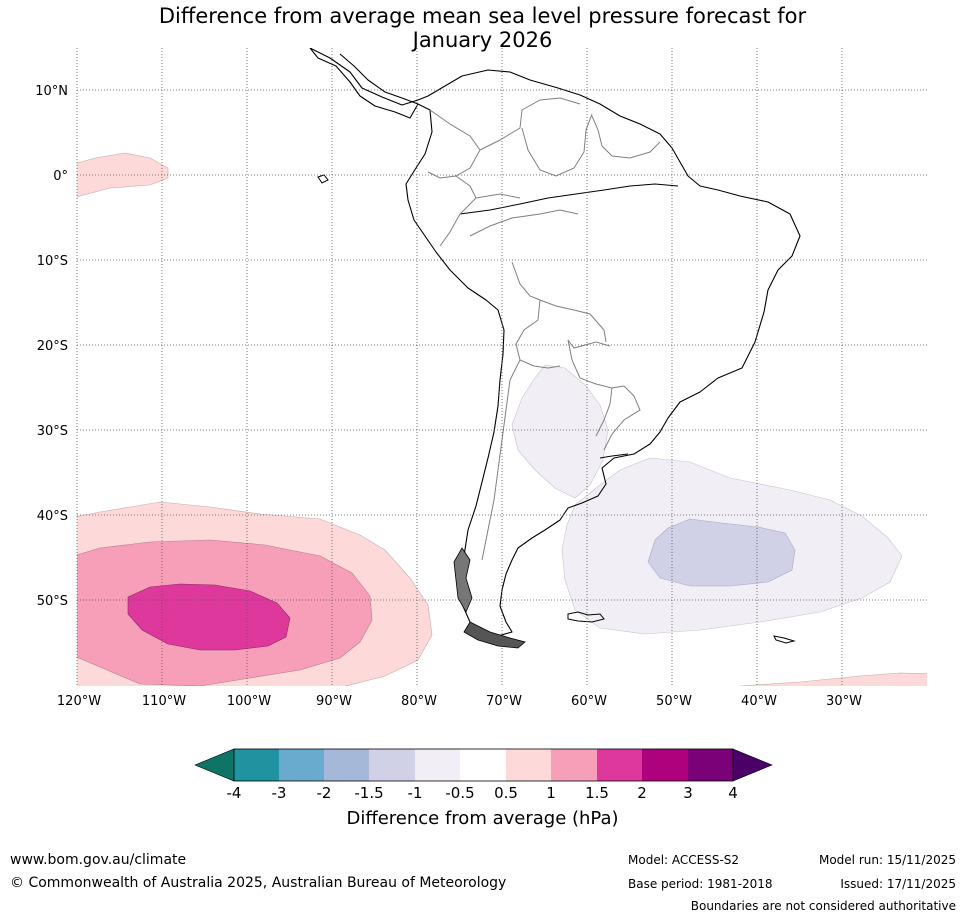 This screenshot has width=965, height=919. What do you see at coordinates (79, 701) in the screenshot?
I see `lon-label: 120°W` at bounding box center [79, 701].